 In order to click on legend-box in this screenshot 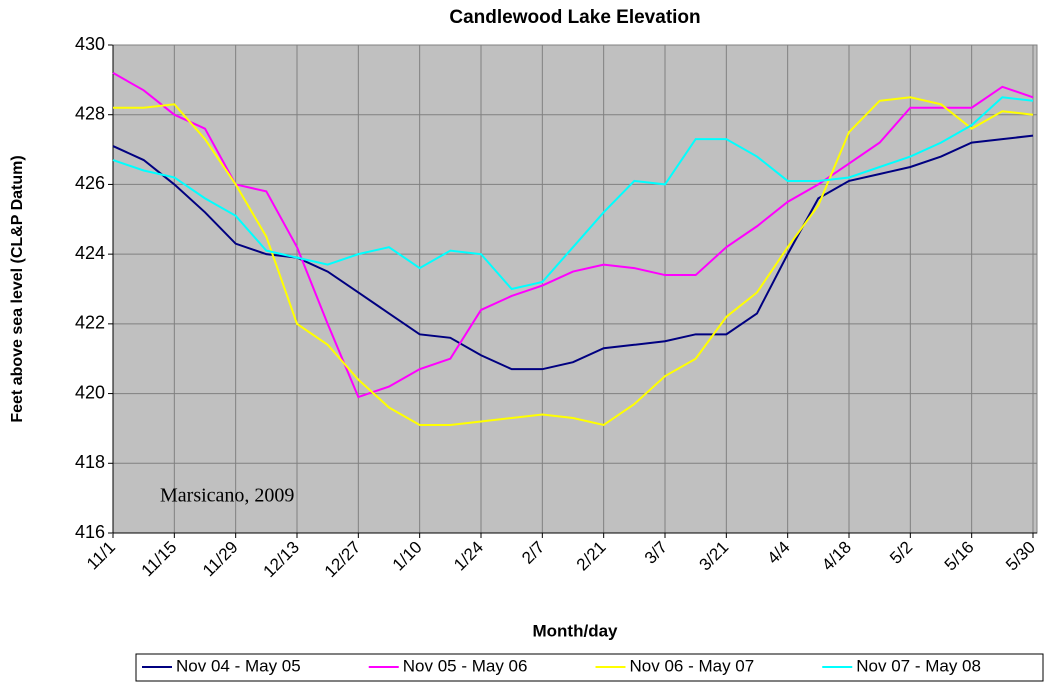, I will do `click(589, 667)`.